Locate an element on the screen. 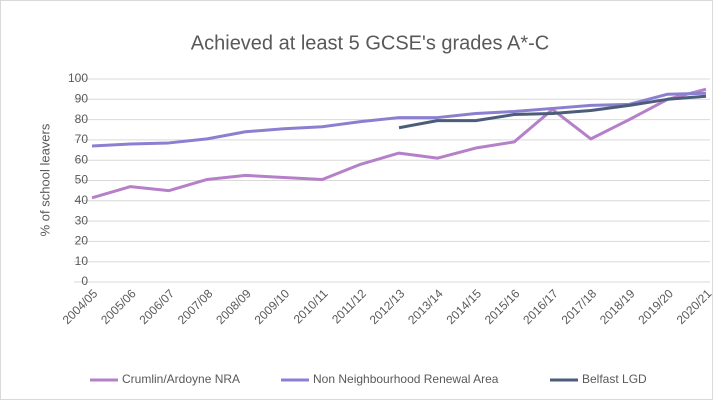  legend-label: Non Neighbourhood Renewal Area is located at coordinates (406, 379).